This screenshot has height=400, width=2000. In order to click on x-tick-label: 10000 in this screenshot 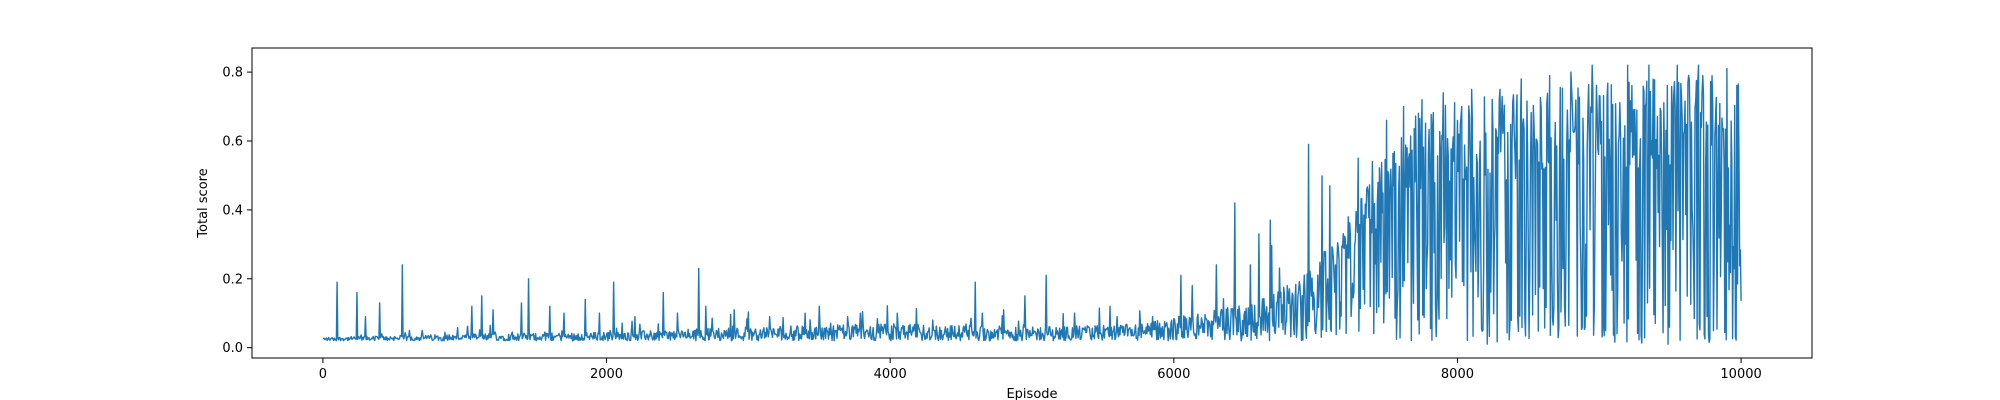, I will do `click(1740, 374)`.